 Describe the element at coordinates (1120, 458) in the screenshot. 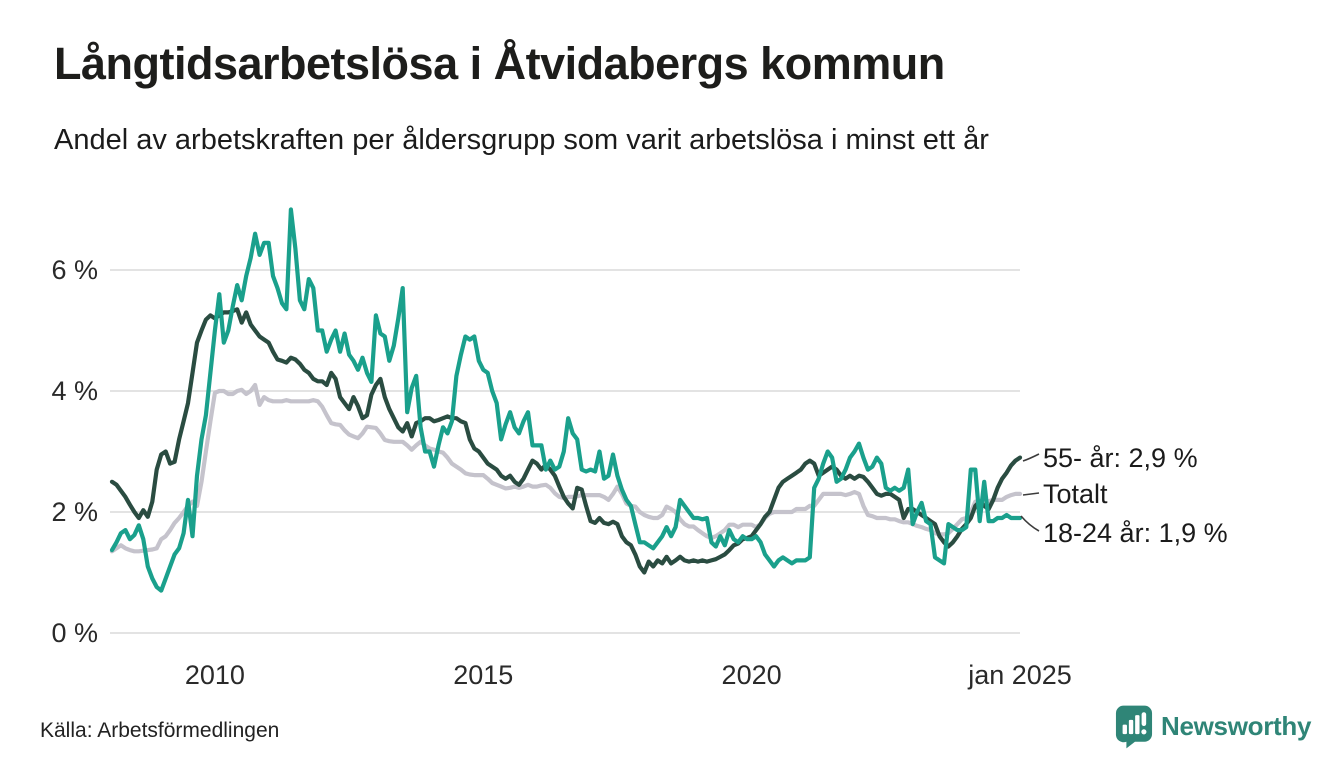

I see `series-end-label-55: 55- år: 2,9 %` at that location.